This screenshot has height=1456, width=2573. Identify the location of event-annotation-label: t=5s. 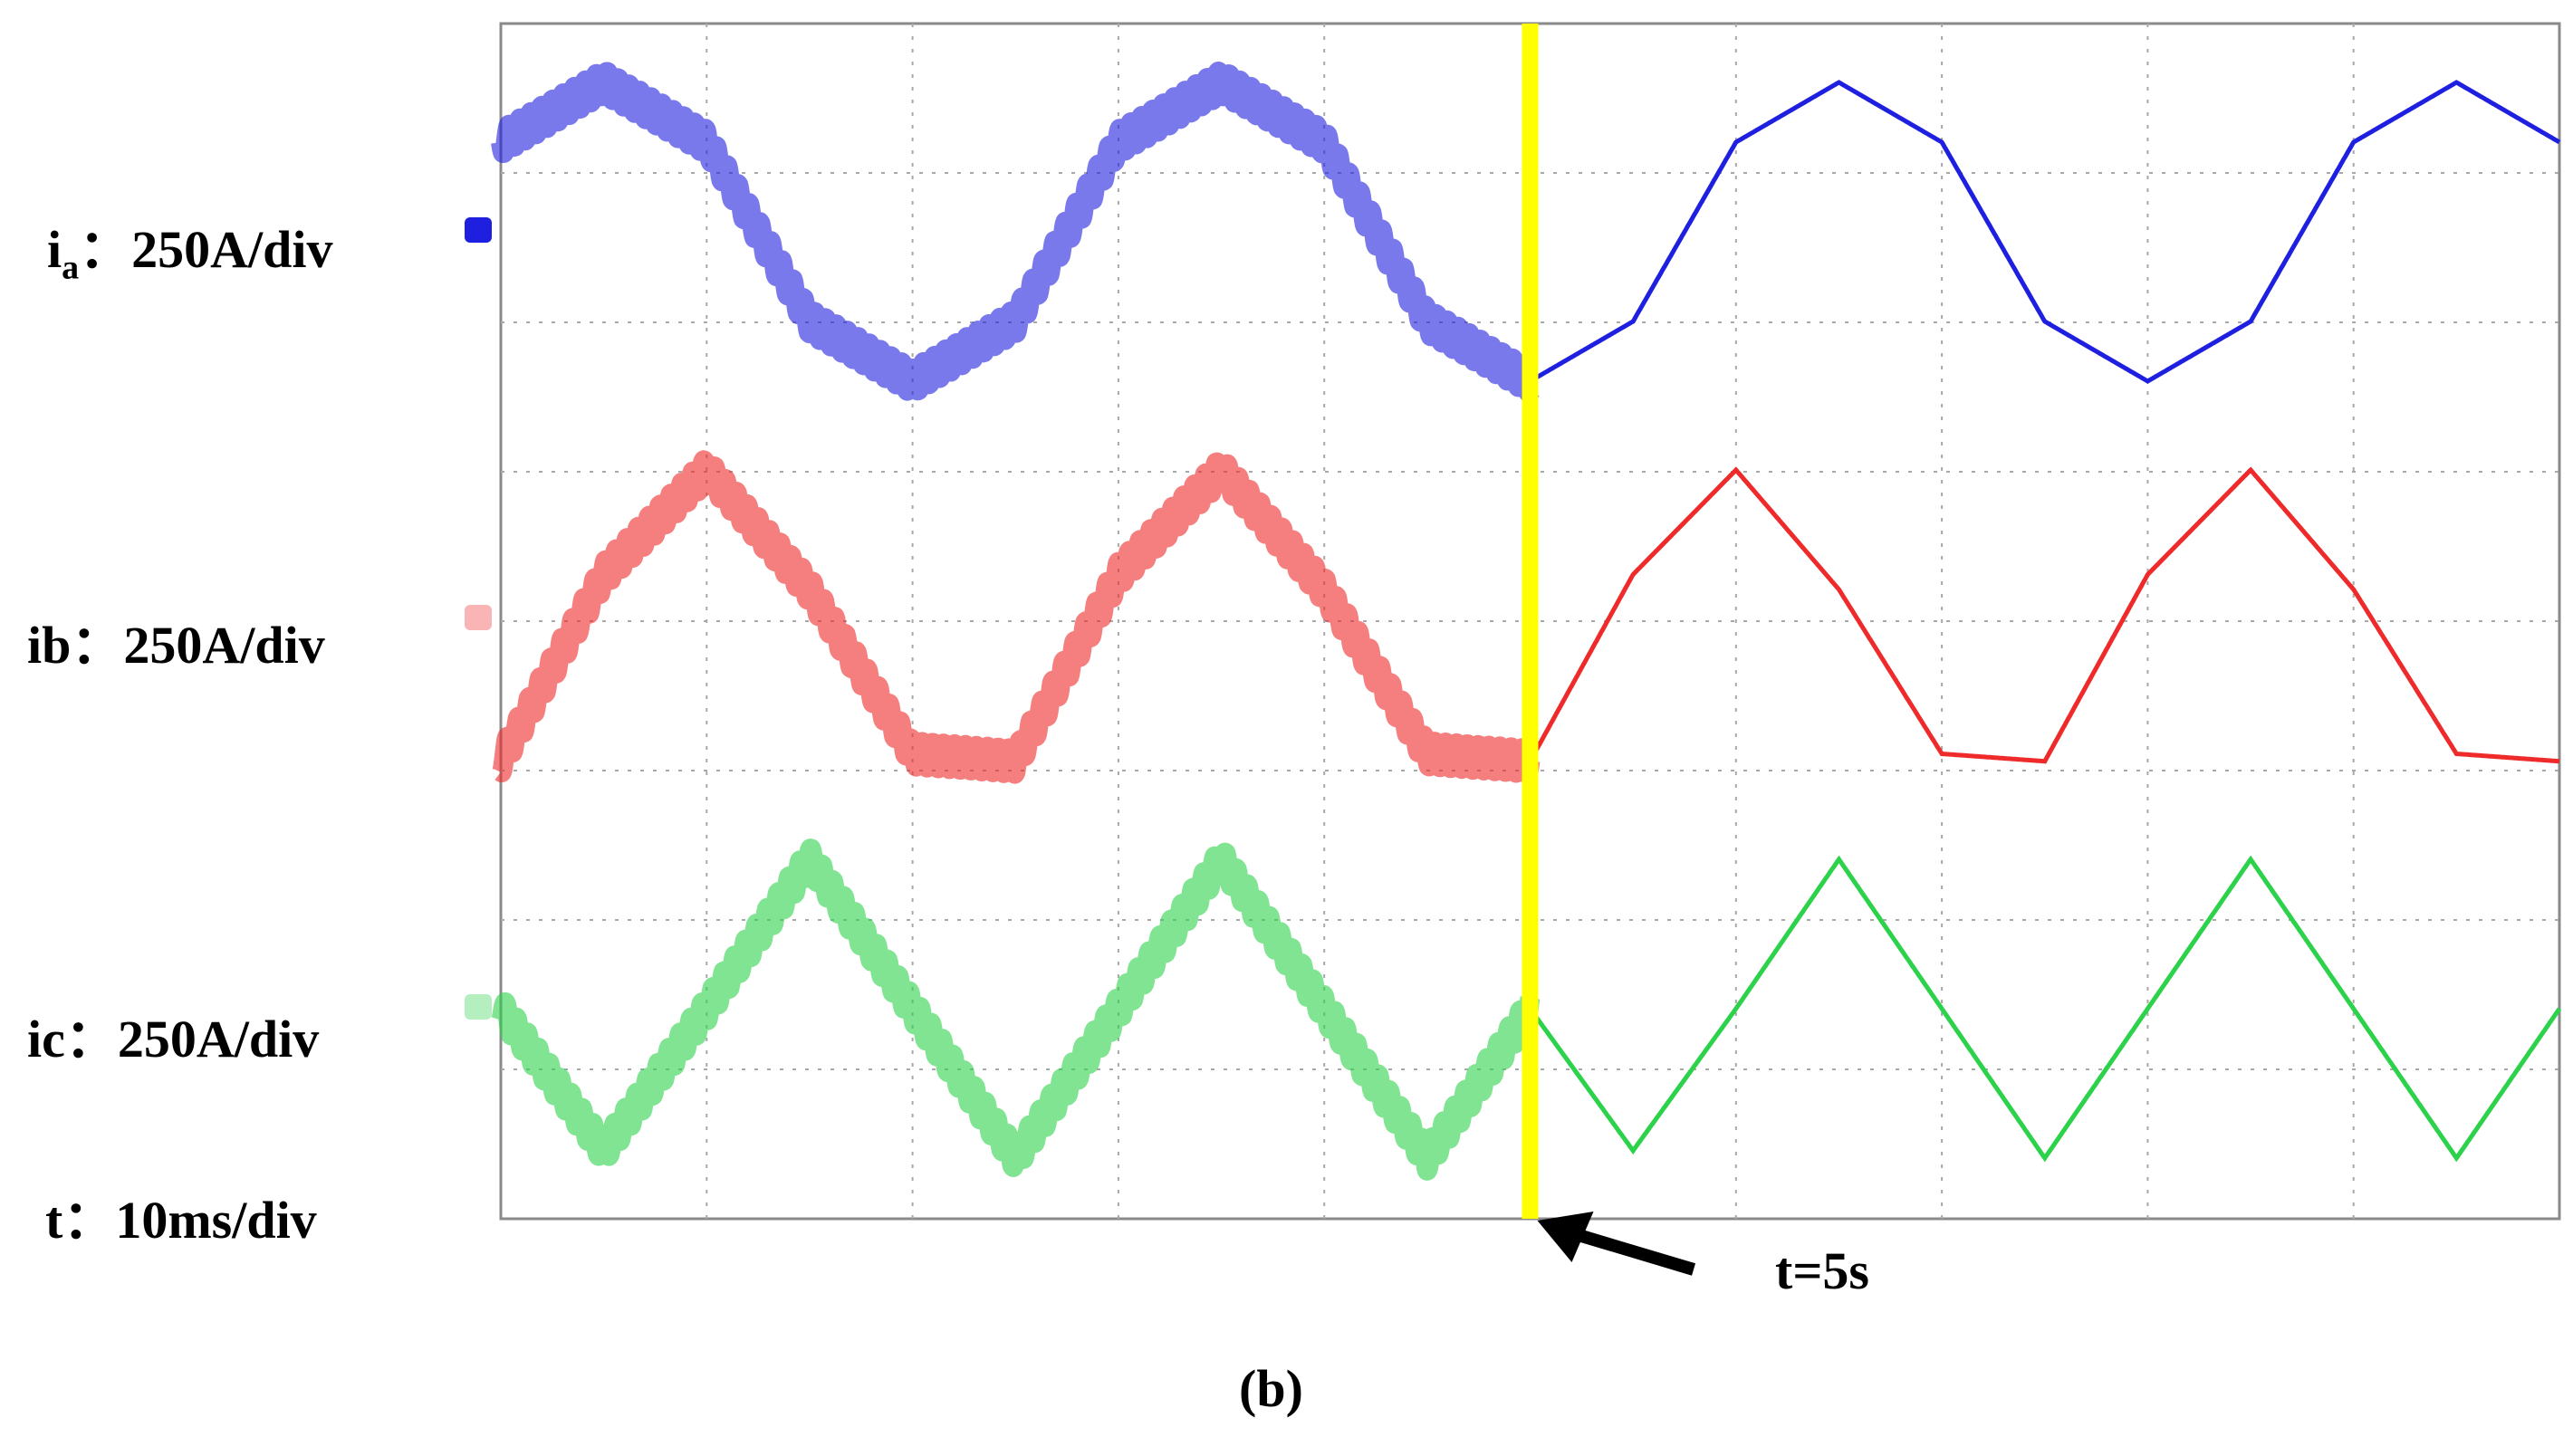
(1822, 1270).